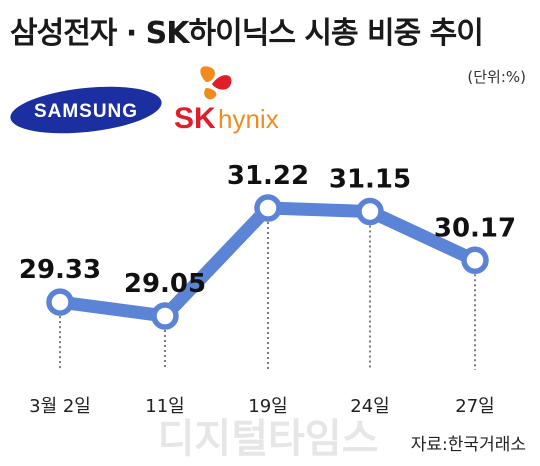  What do you see at coordinates (268, 439) in the screenshot?
I see `watermark-text: 디지털타임스` at bounding box center [268, 439].